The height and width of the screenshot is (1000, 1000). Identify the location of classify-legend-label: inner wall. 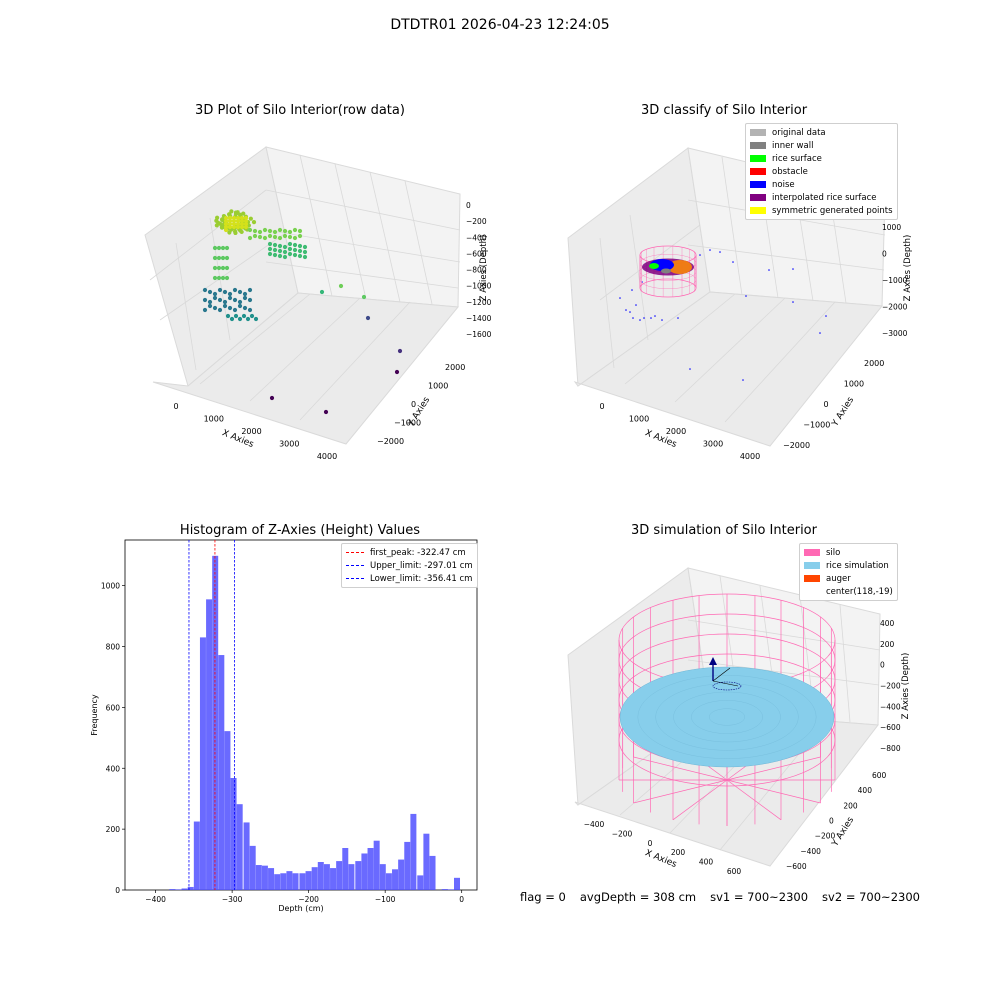
(793, 145).